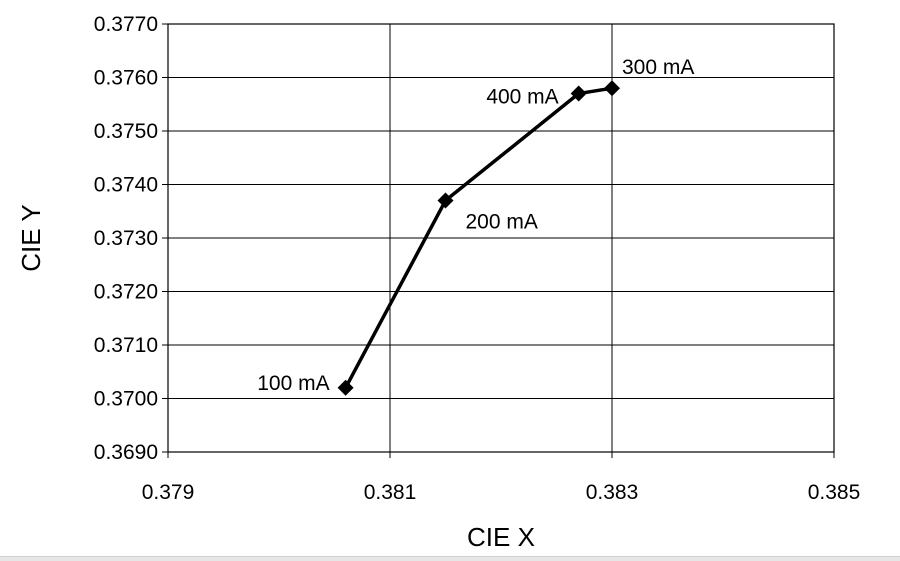  I want to click on window-bottom-edge, so click(450, 558).